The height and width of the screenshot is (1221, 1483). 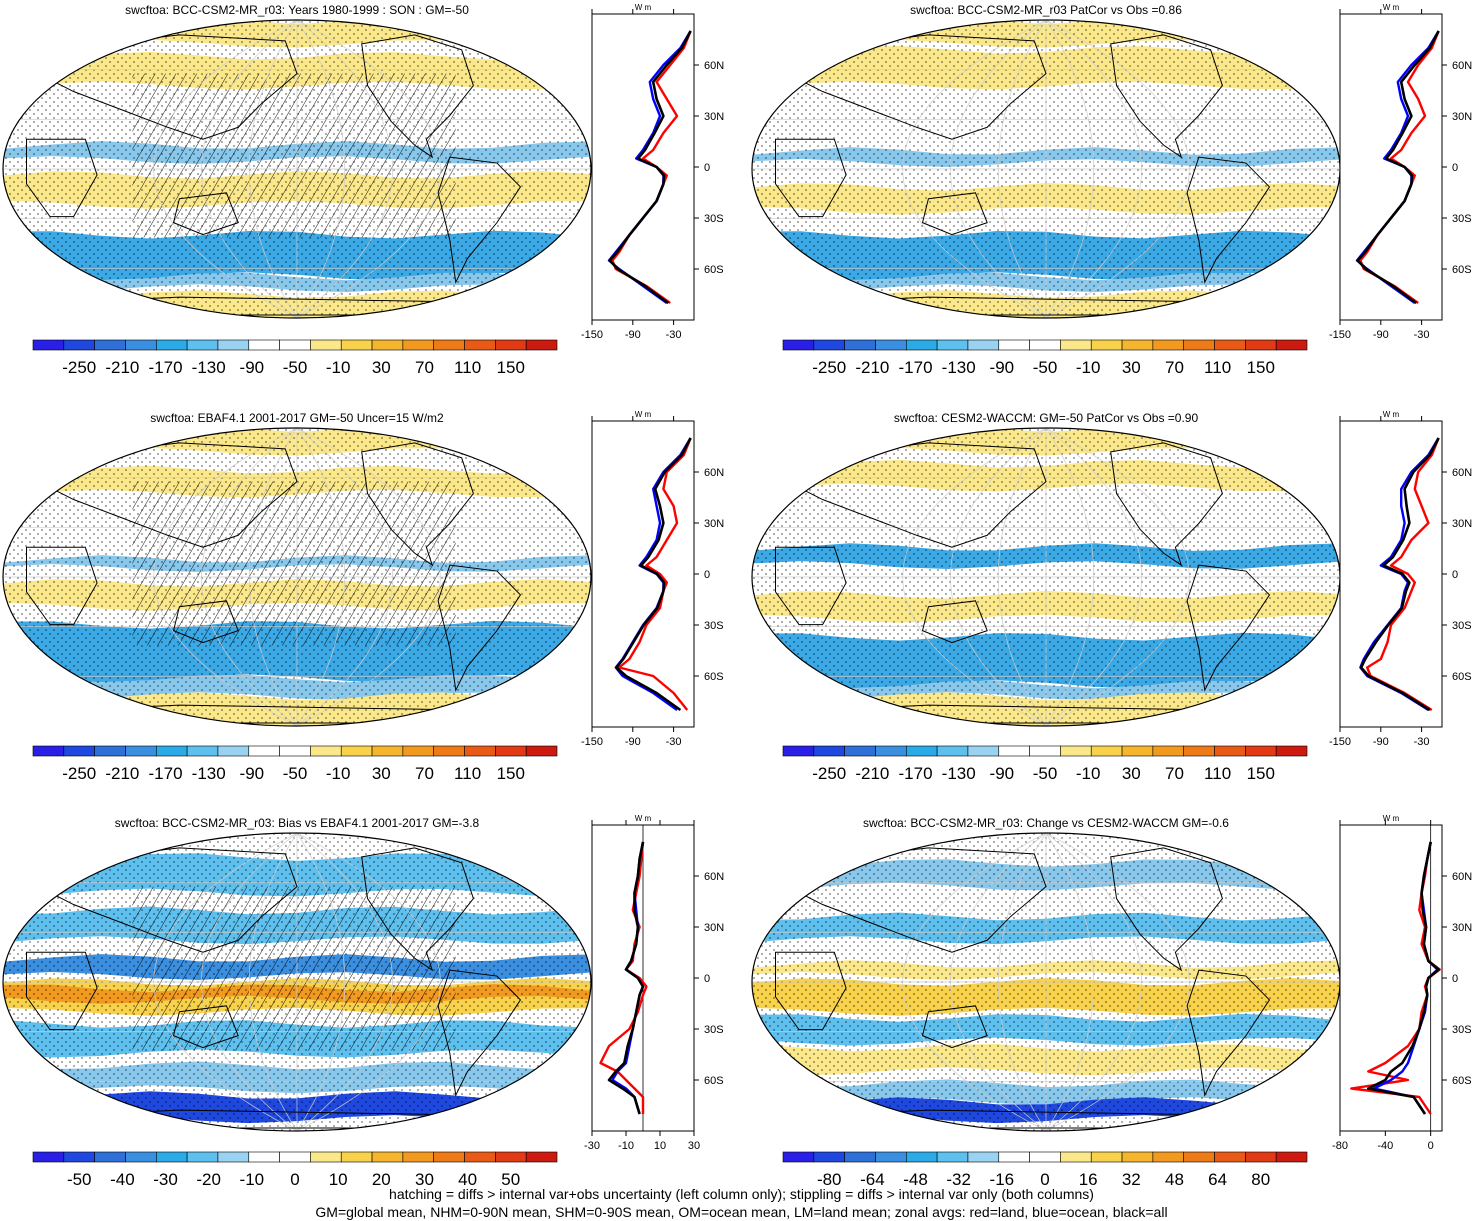 I want to click on colorbar-label: 32, so click(x=1131, y=1179).